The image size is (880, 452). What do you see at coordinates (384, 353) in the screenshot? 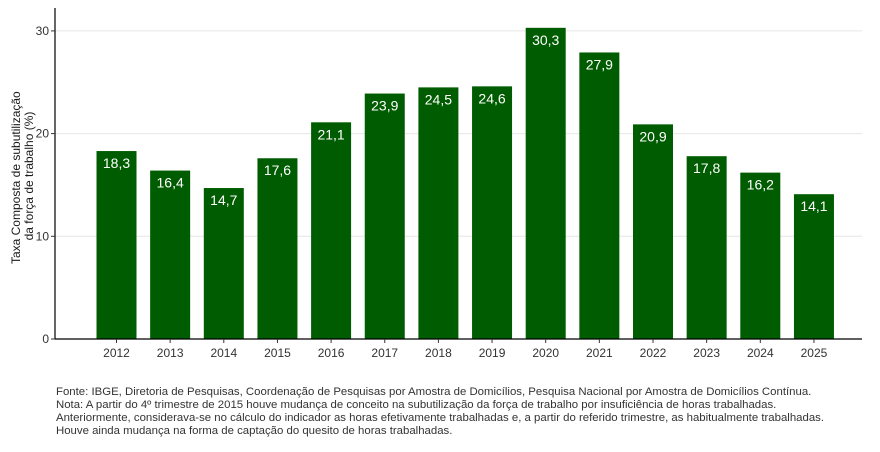
I see `x-tick-label-2017: 2017` at bounding box center [384, 353].